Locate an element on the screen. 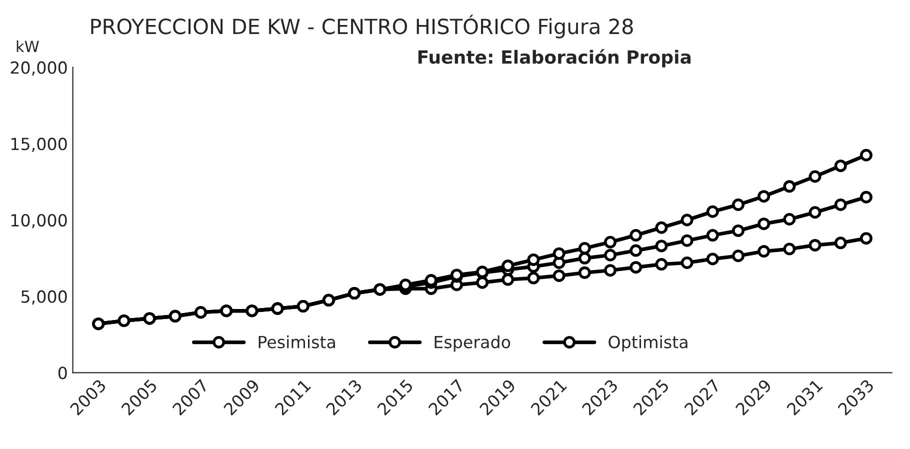 The width and height of the screenshot is (910, 449). legend-label: Optimista is located at coordinates (648, 343).